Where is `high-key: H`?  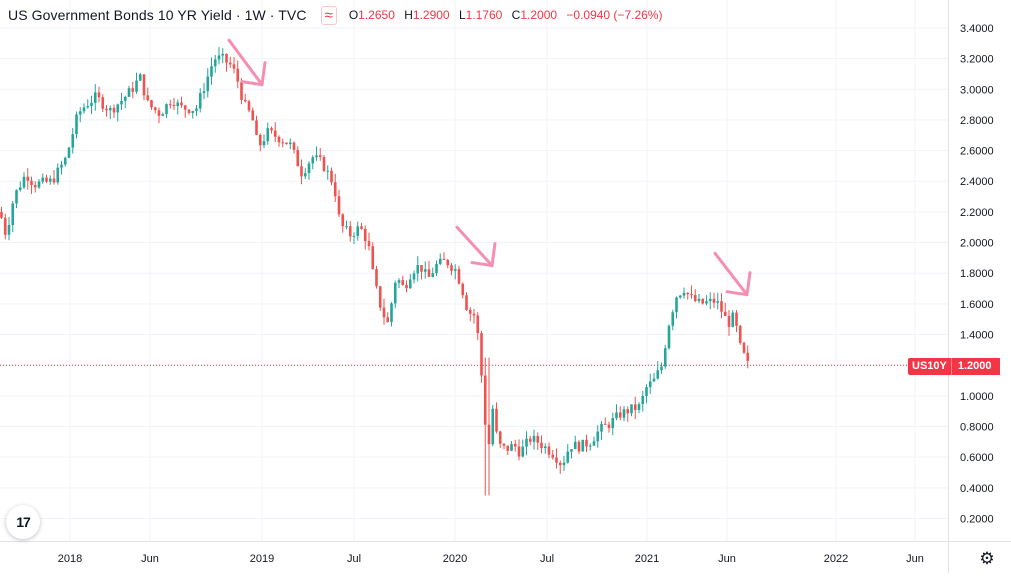
high-key: H is located at coordinates (408, 15).